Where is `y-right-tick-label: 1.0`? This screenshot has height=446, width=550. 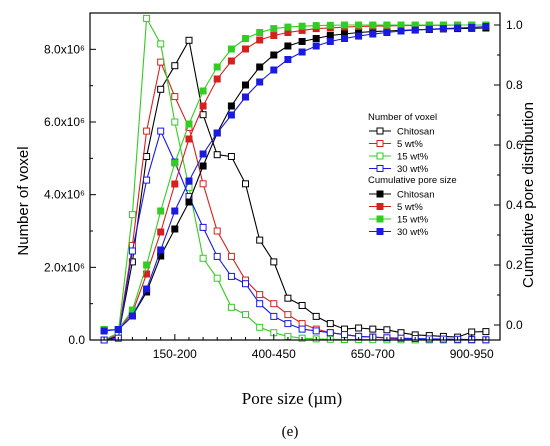 y-right-tick-label: 1.0 is located at coordinates (514, 25).